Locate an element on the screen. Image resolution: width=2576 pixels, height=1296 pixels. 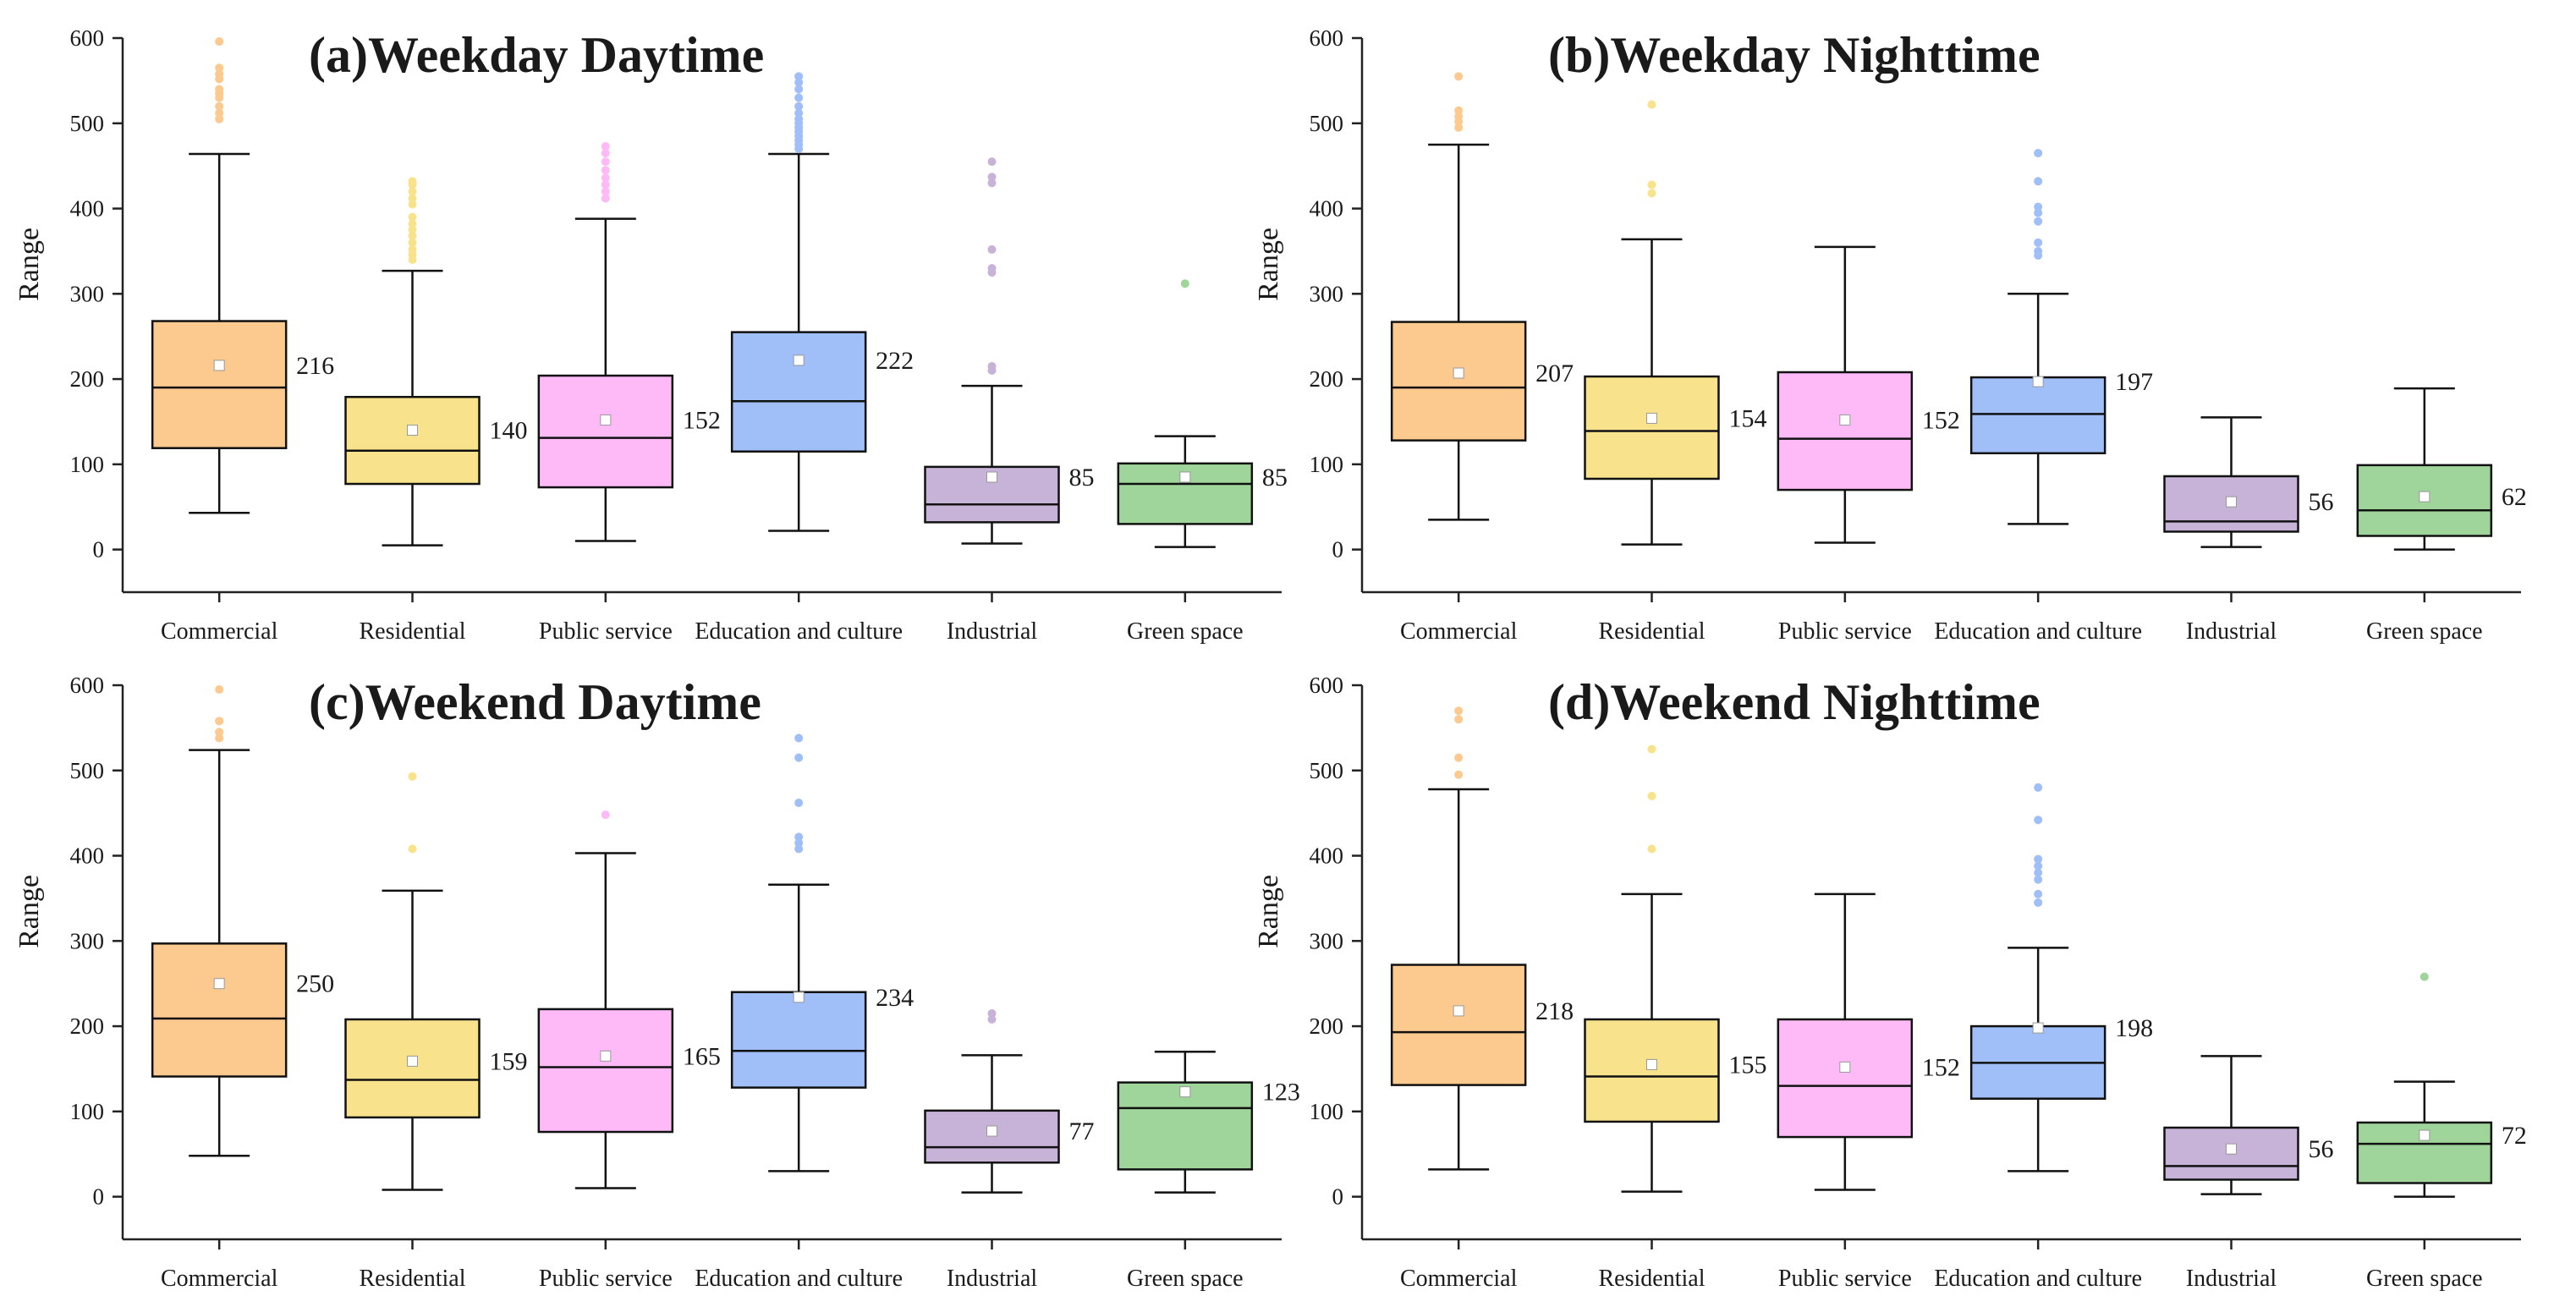
mean-label: 216 is located at coordinates (315, 366).